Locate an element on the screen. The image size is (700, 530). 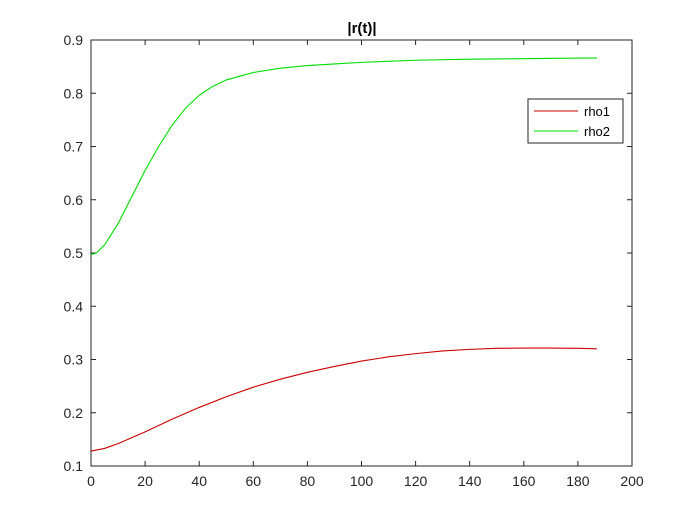
y-tick-label: 0.6 is located at coordinates (74, 200).